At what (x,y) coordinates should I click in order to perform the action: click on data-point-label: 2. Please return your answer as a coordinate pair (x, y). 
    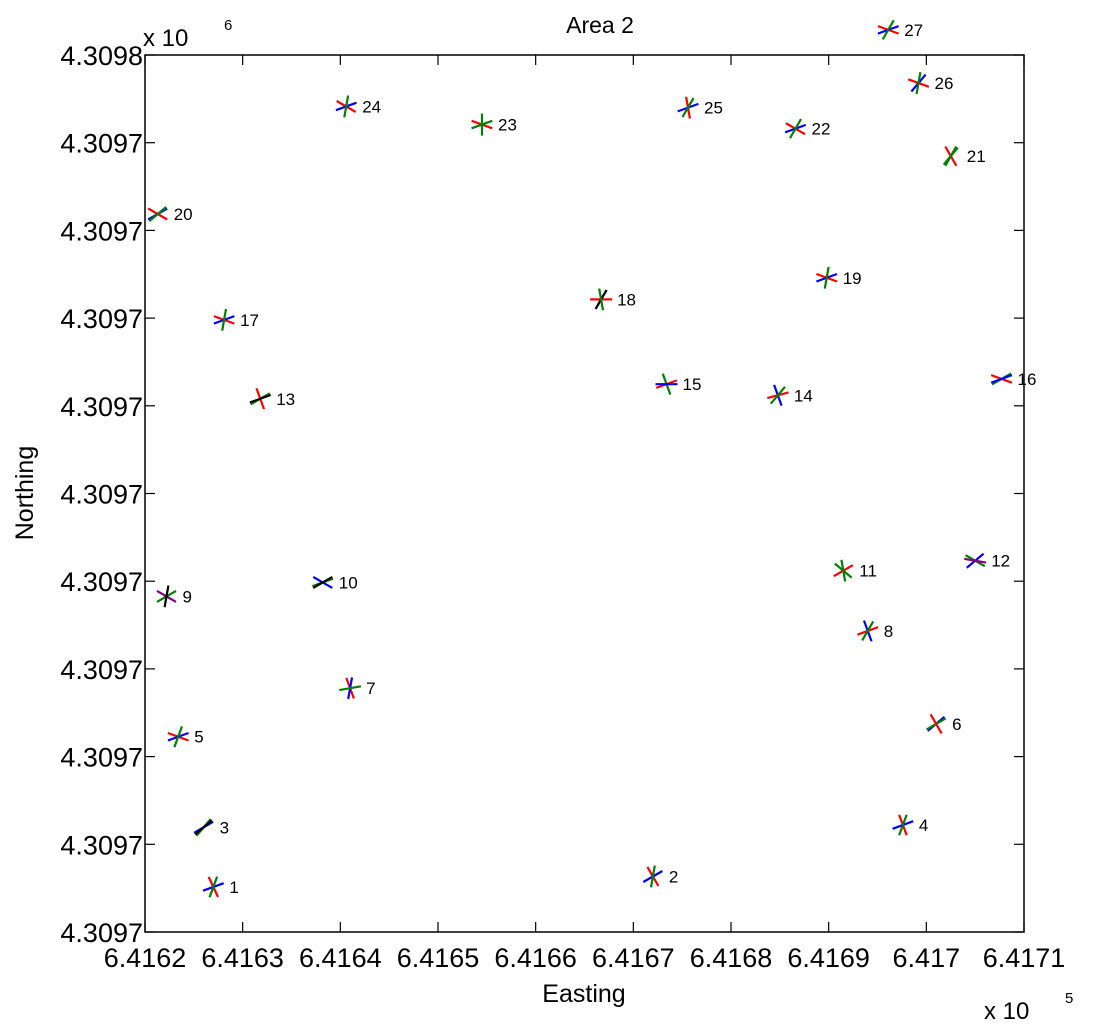
    Looking at the image, I should click on (673, 877).